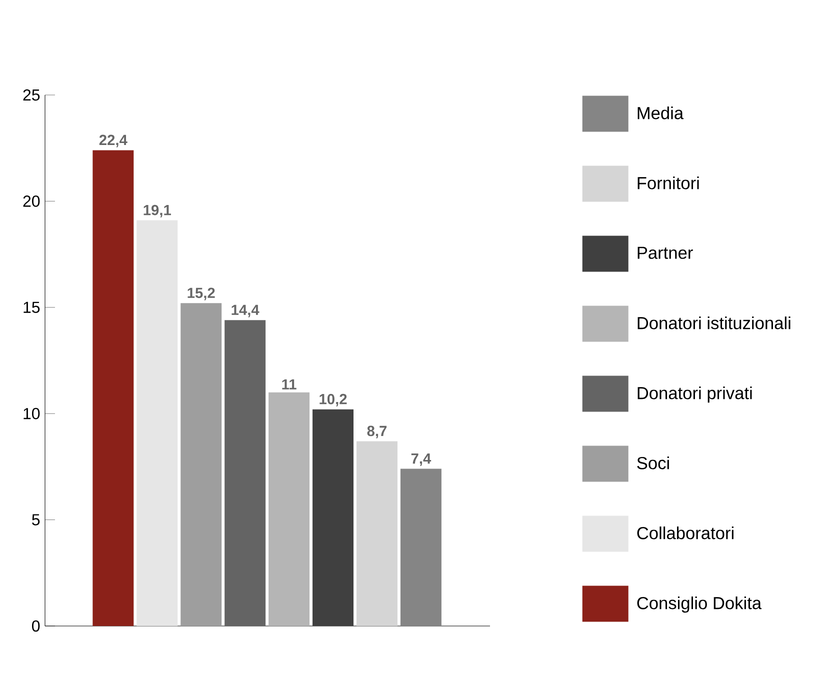  Describe the element at coordinates (113, 141) in the screenshot. I see `data-label: 22,4` at that location.